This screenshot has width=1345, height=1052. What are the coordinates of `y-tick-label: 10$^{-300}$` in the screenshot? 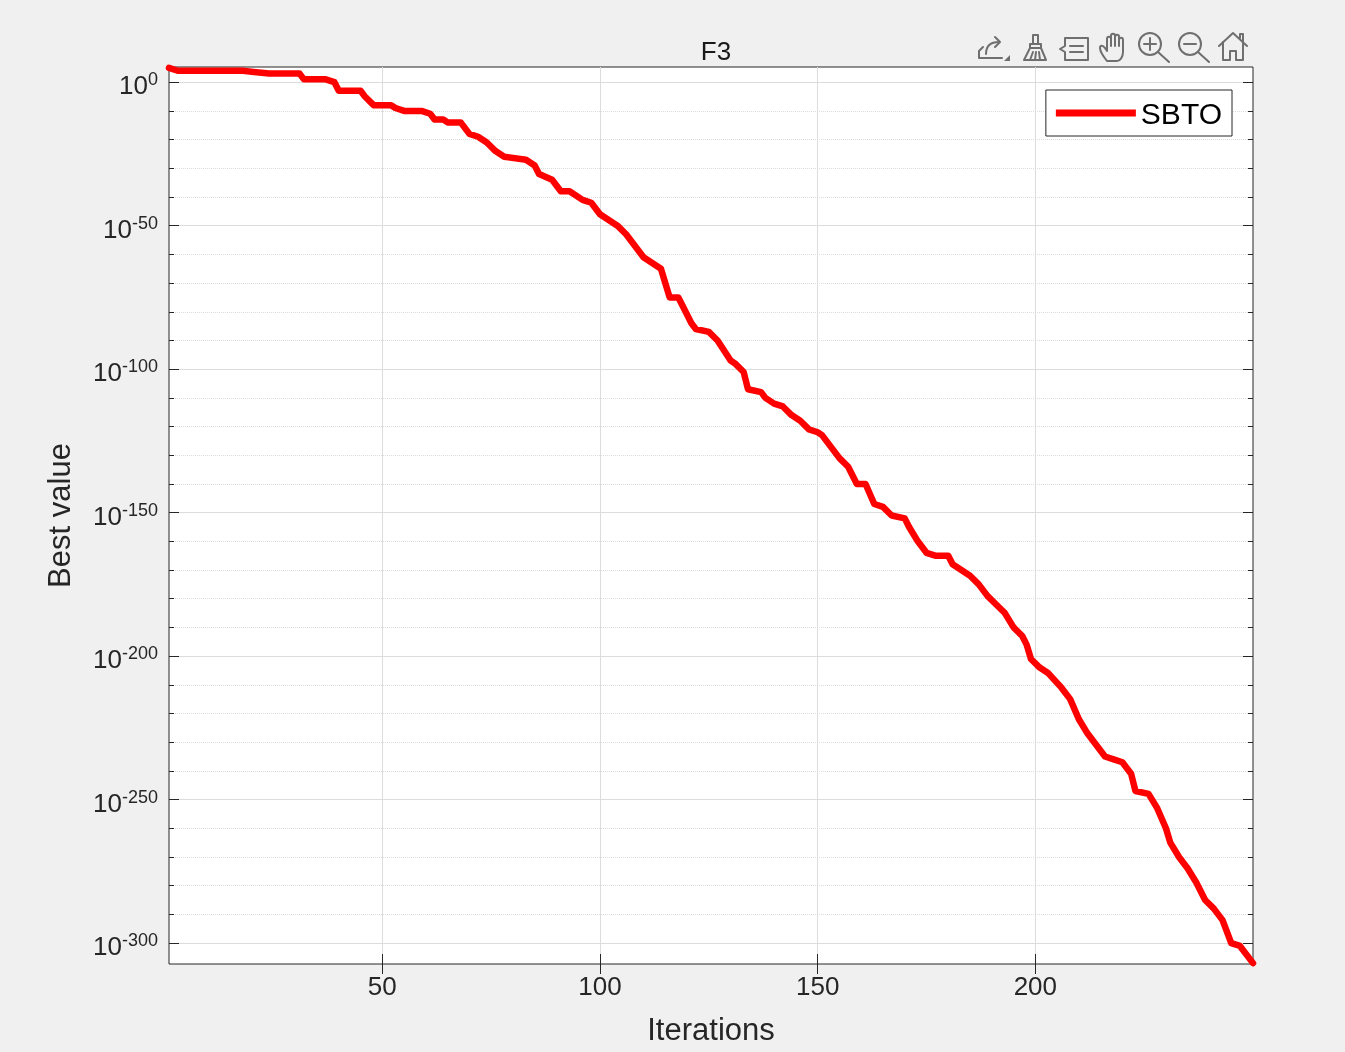 It's located at (125, 946).